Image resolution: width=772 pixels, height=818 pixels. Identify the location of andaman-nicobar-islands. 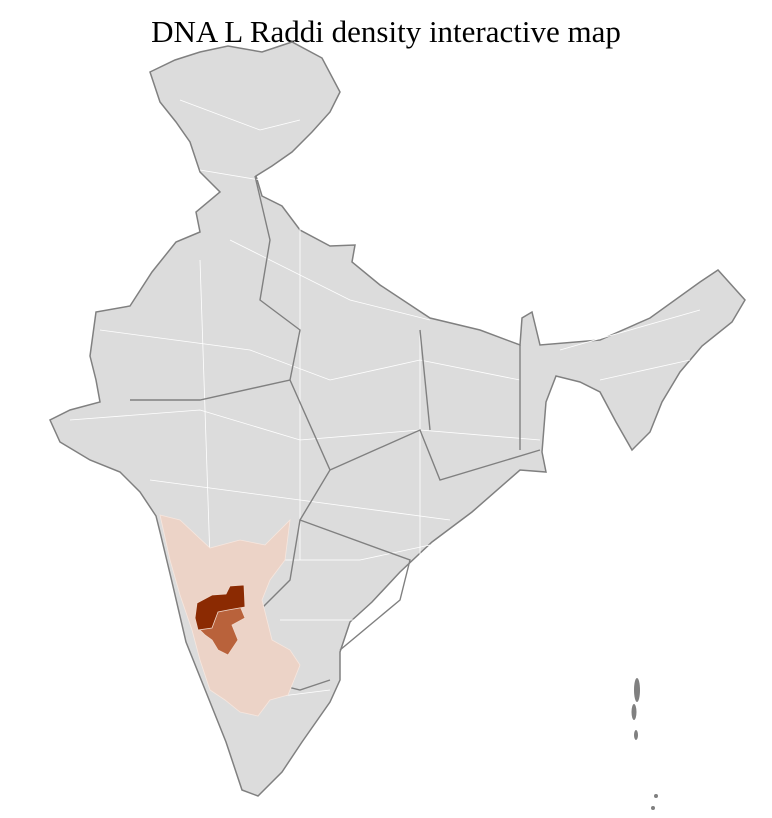
(645, 744).